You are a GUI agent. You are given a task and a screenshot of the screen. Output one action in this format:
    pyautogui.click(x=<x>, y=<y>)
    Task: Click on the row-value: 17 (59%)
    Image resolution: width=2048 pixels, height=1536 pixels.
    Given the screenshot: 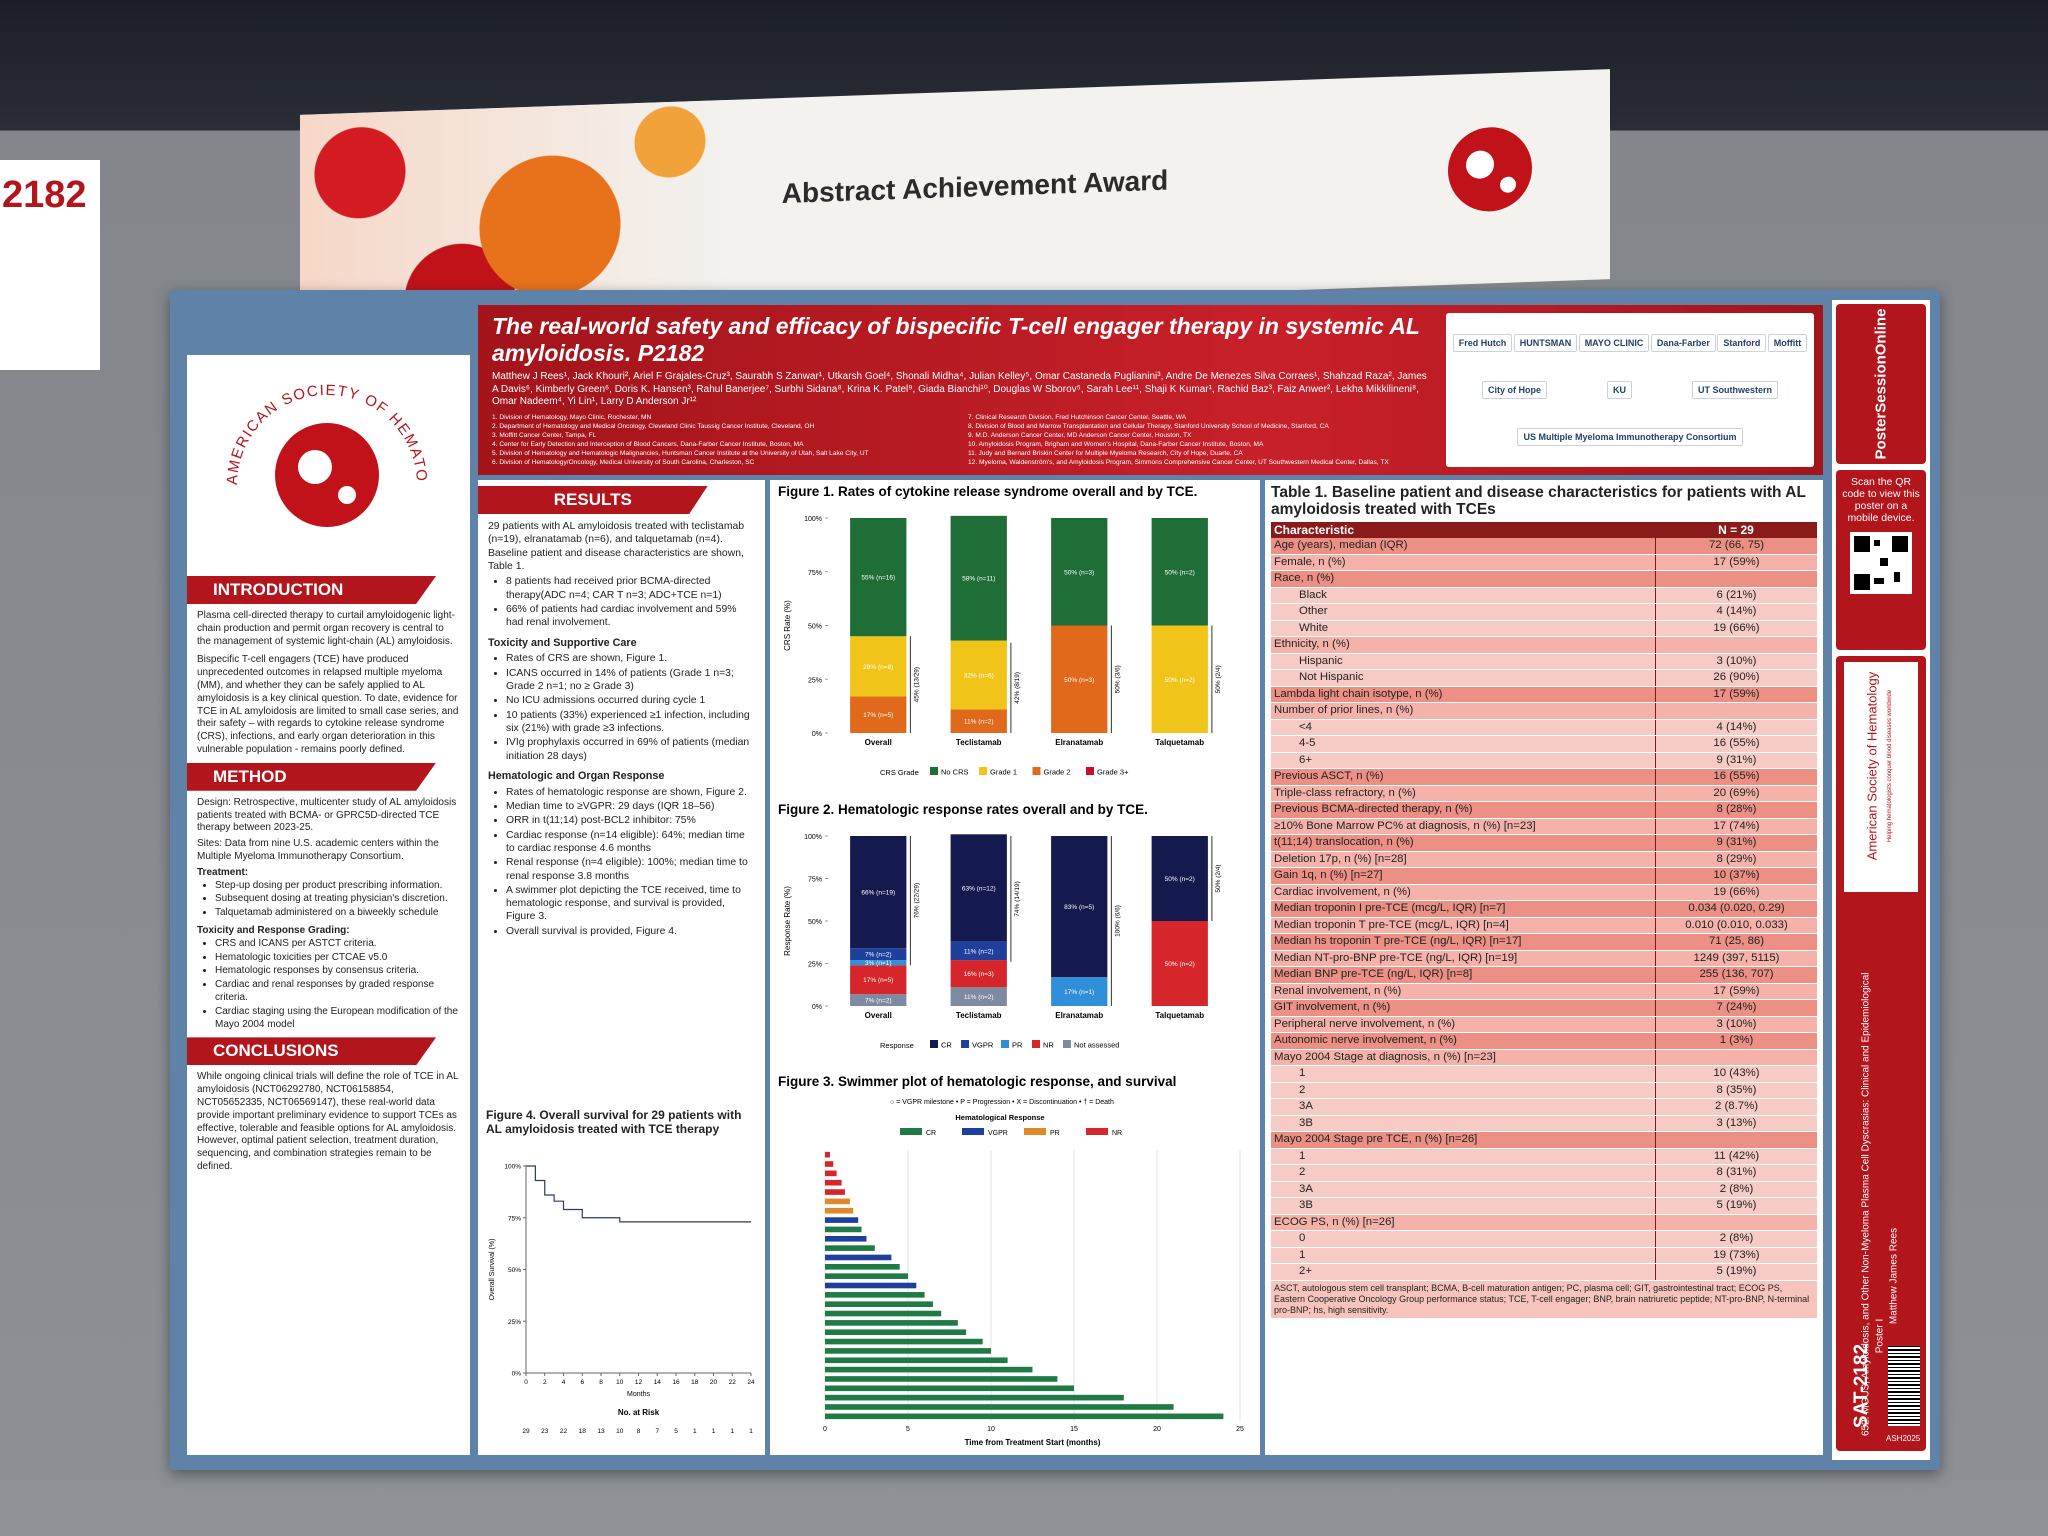 What is the action you would take?
    pyautogui.click(x=1736, y=562)
    